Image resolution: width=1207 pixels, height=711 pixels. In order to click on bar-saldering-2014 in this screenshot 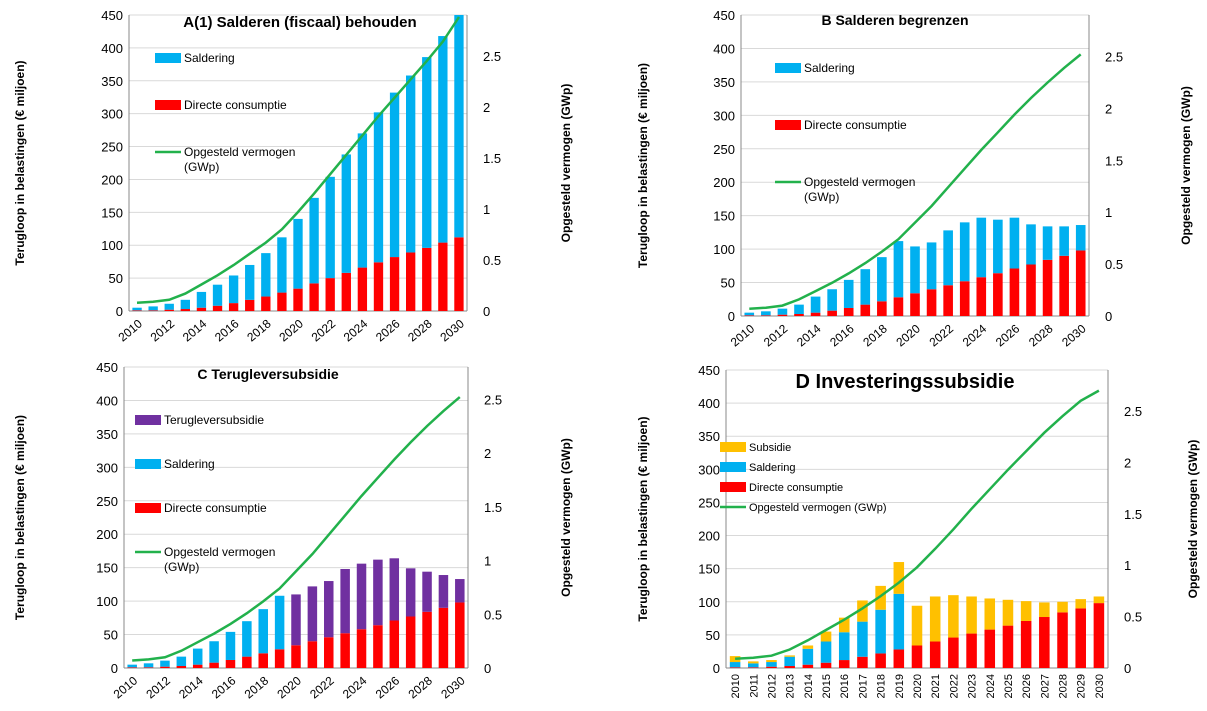, I will do `click(808, 656)`.